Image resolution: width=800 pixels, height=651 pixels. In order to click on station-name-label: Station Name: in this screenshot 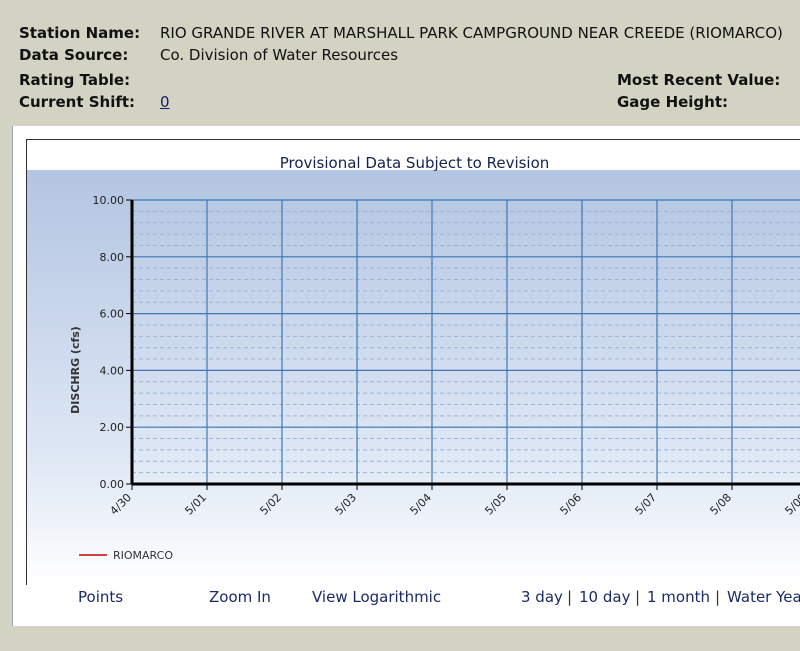, I will do `click(80, 33)`.